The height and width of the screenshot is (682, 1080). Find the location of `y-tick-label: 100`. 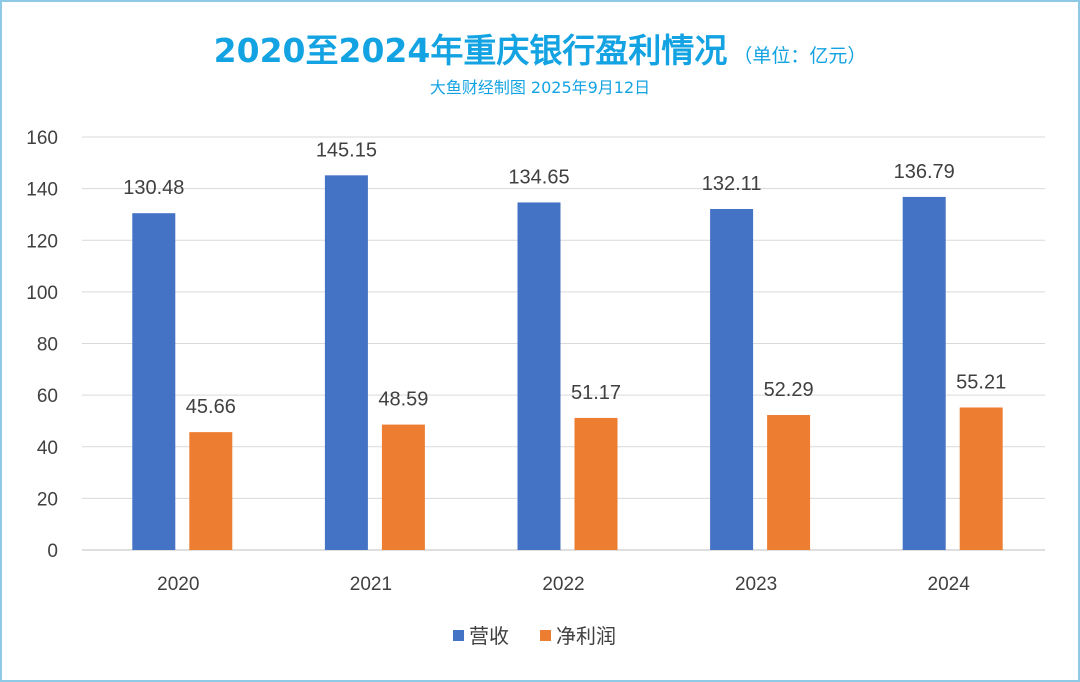

y-tick-label: 100 is located at coordinates (42, 293).